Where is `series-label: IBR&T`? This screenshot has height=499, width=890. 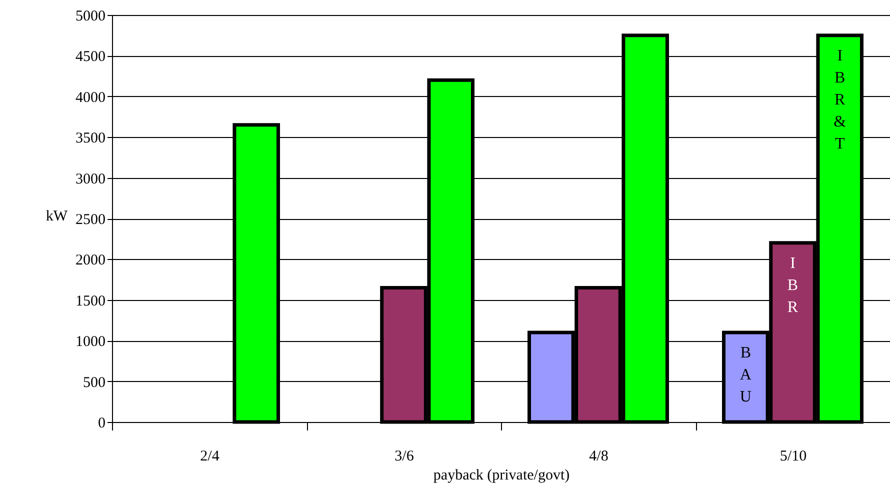
series-label: IBR&T is located at coordinates (840, 99).